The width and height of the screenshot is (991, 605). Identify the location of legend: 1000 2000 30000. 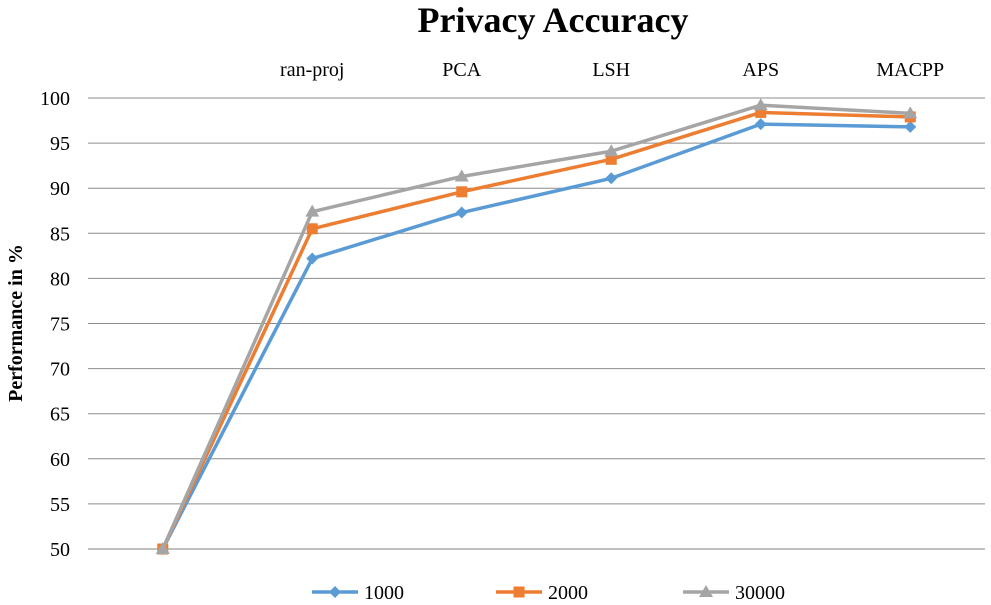
(548, 593).